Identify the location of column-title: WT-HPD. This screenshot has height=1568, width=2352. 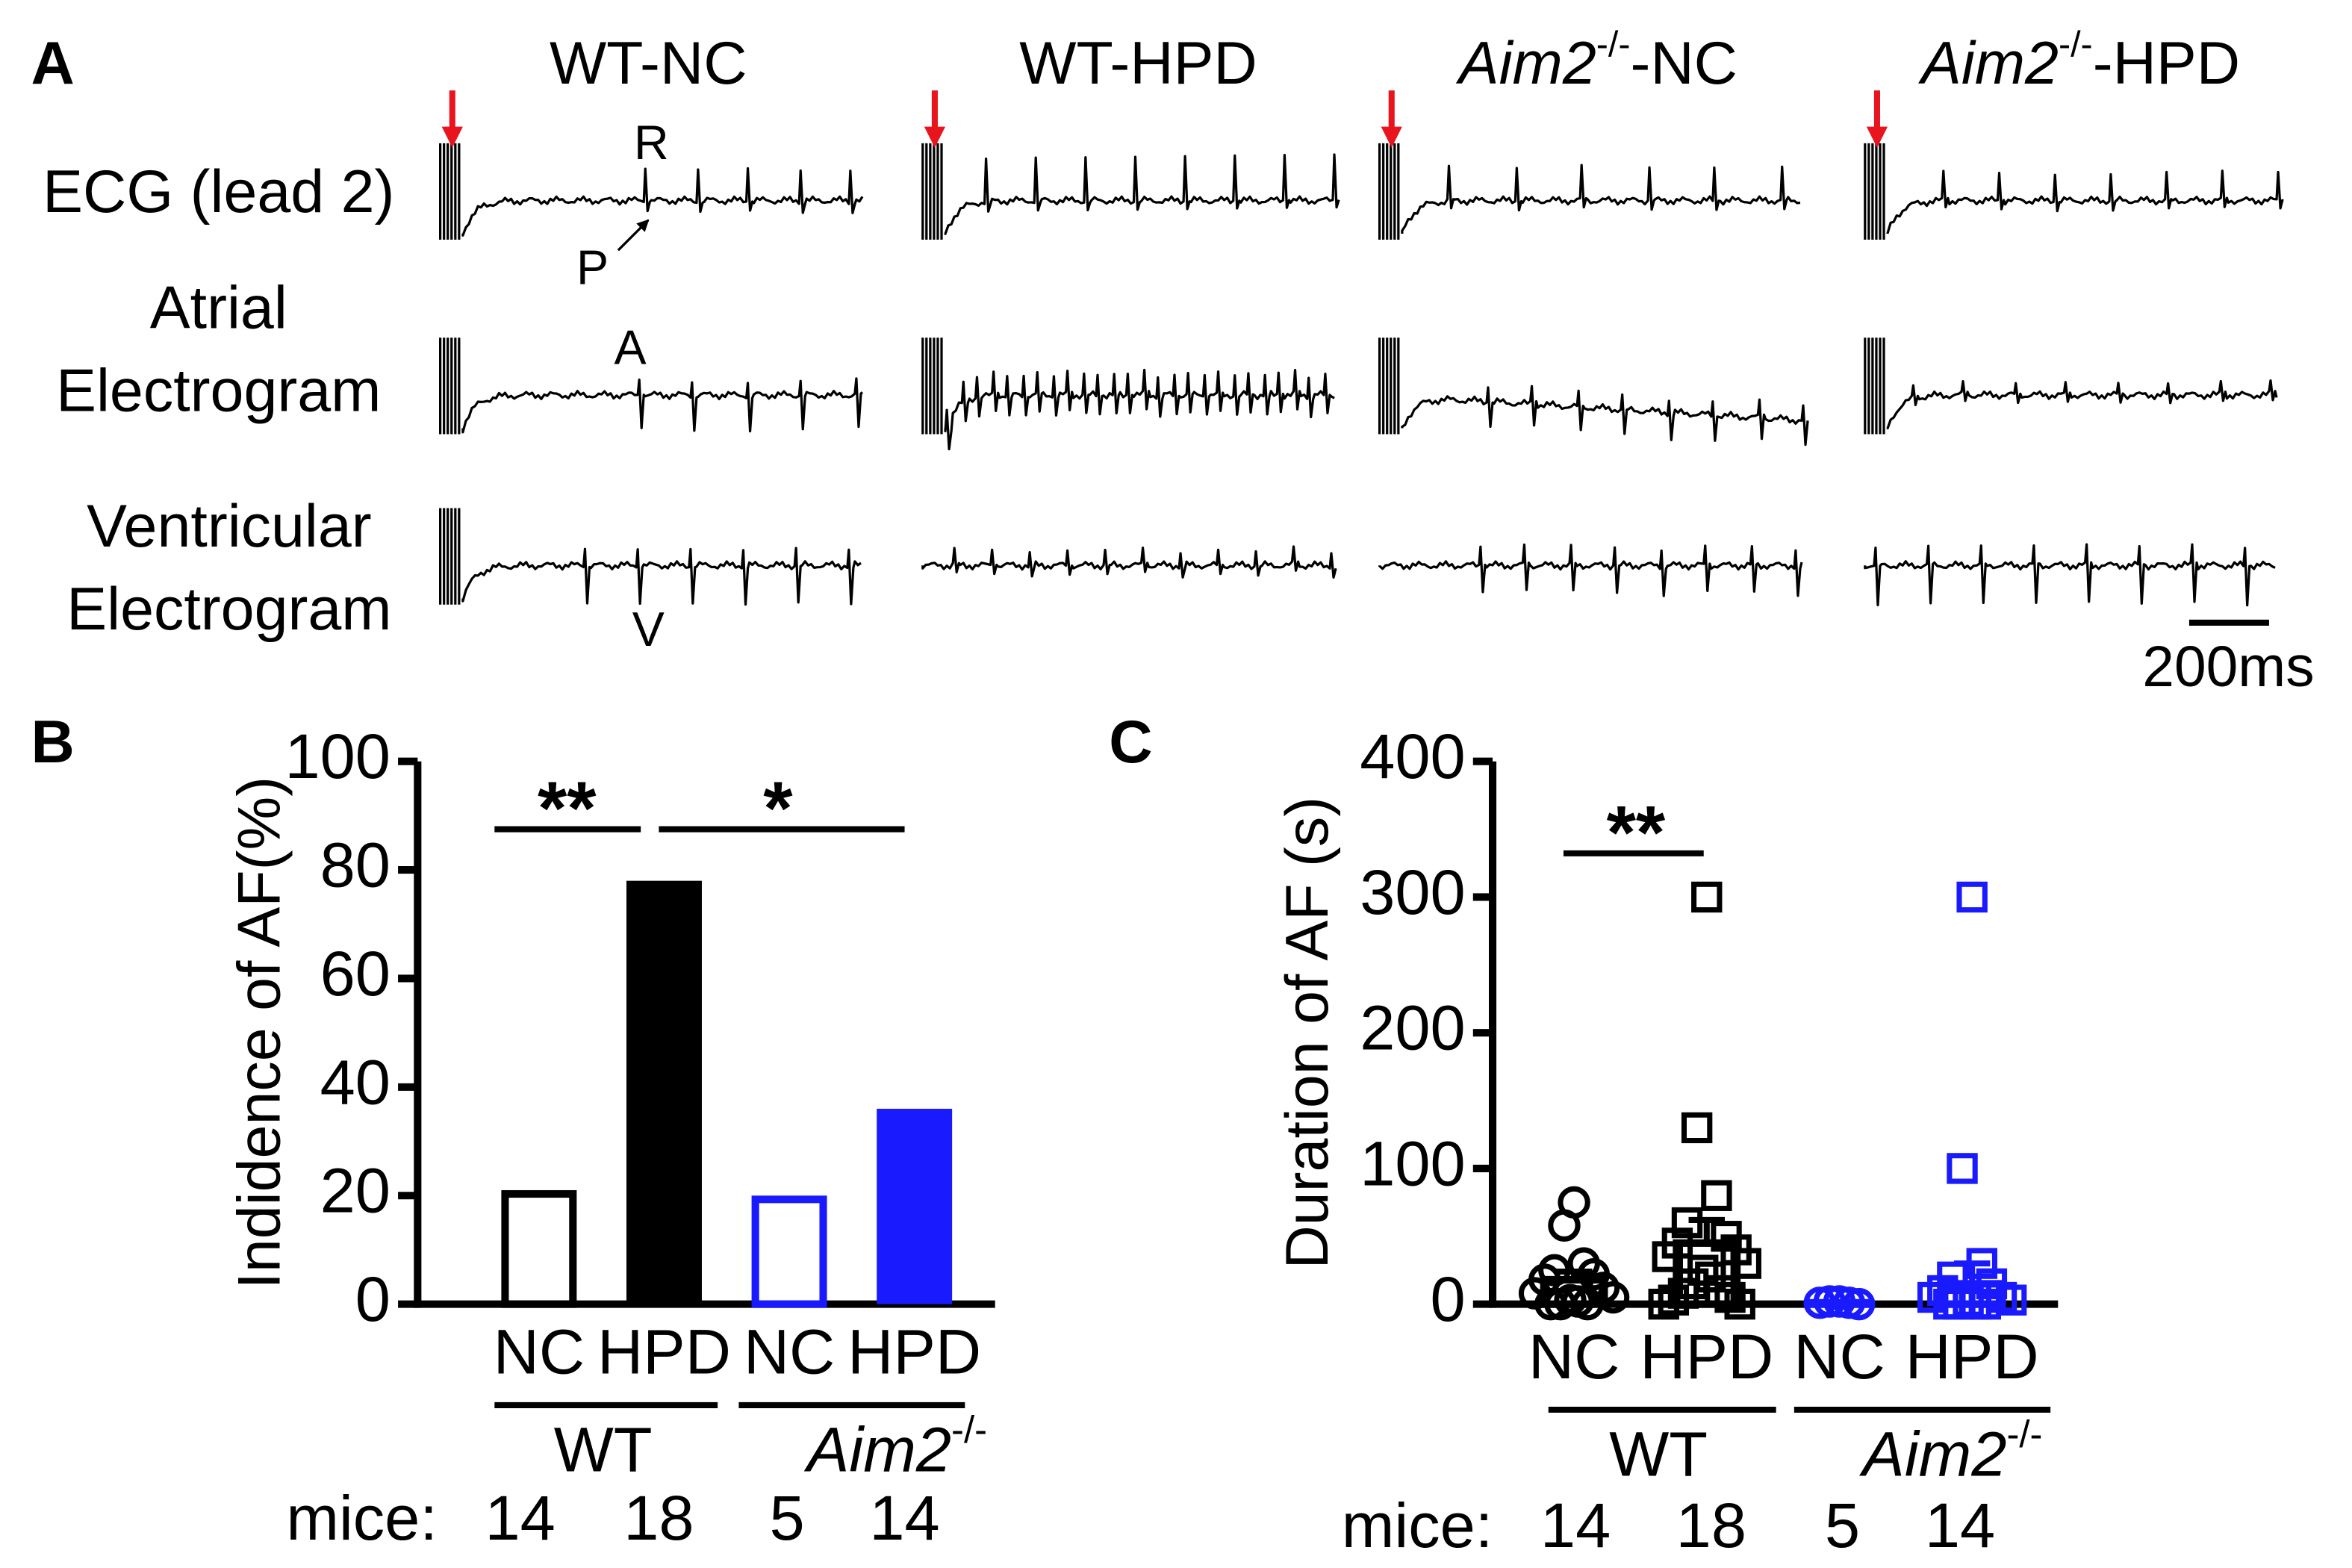
(1138, 63).